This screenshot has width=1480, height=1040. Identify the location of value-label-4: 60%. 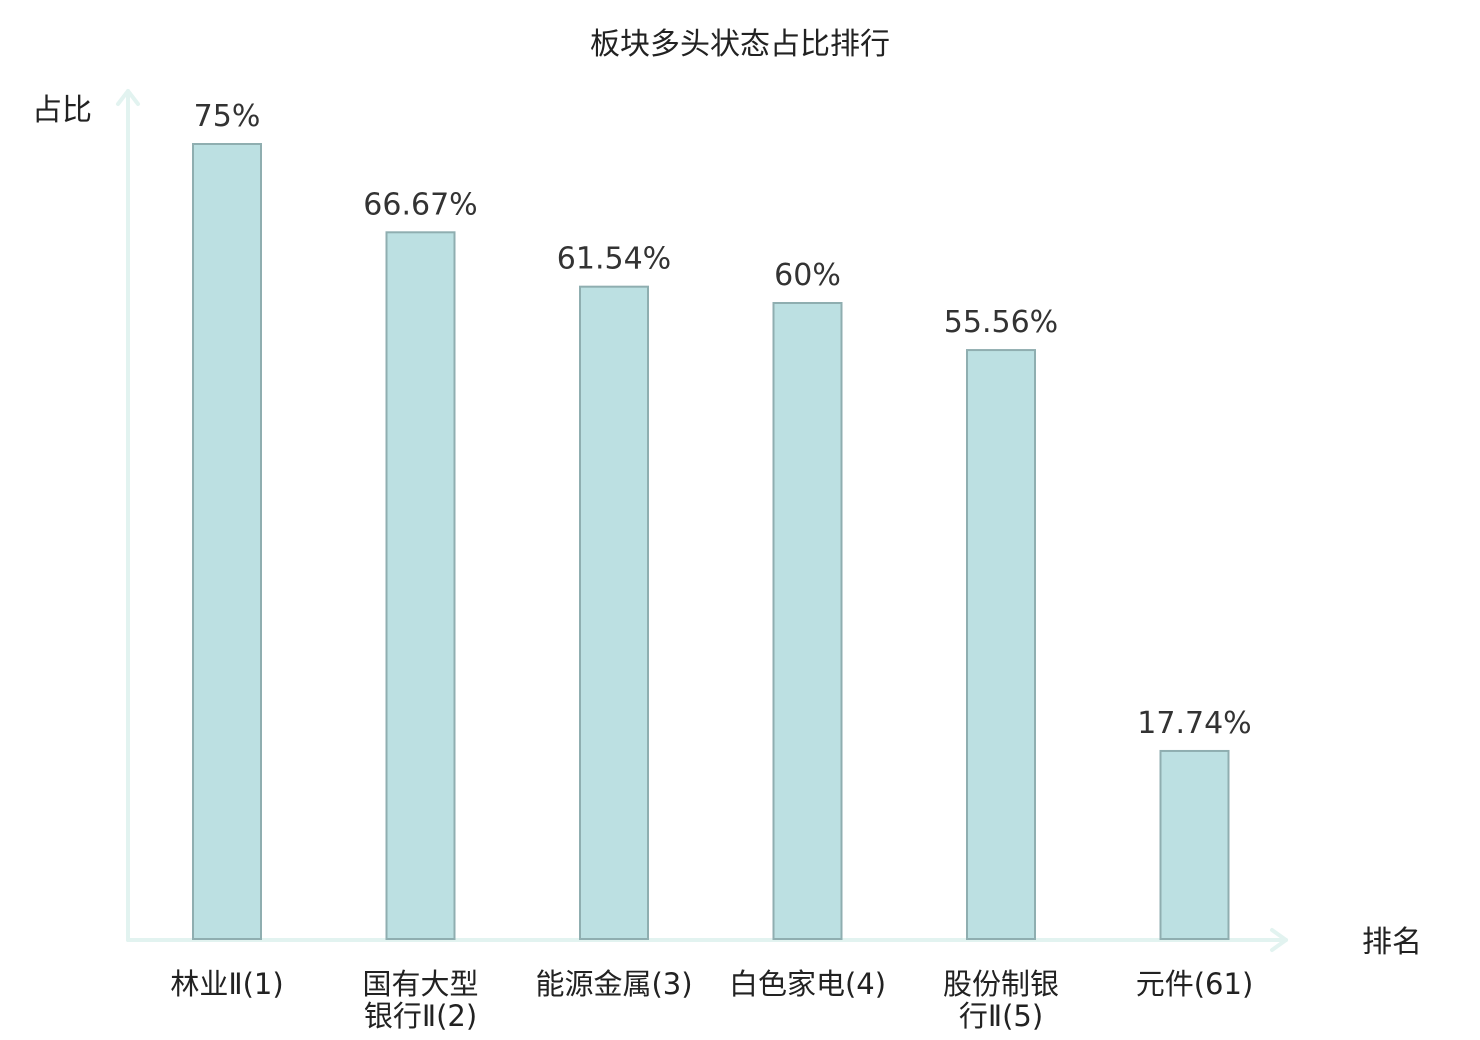
(807, 275).